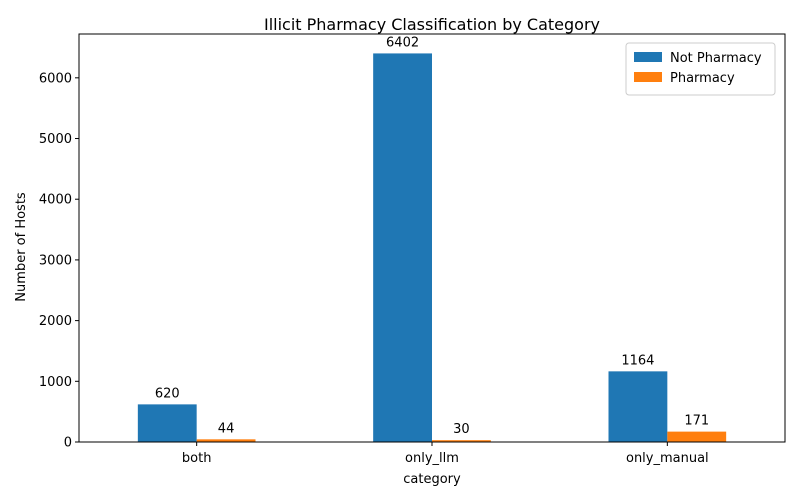 Image resolution: width=800 pixels, height=500 pixels. What do you see at coordinates (716, 58) in the screenshot?
I see `legend-label: Not Pharmacy` at bounding box center [716, 58].